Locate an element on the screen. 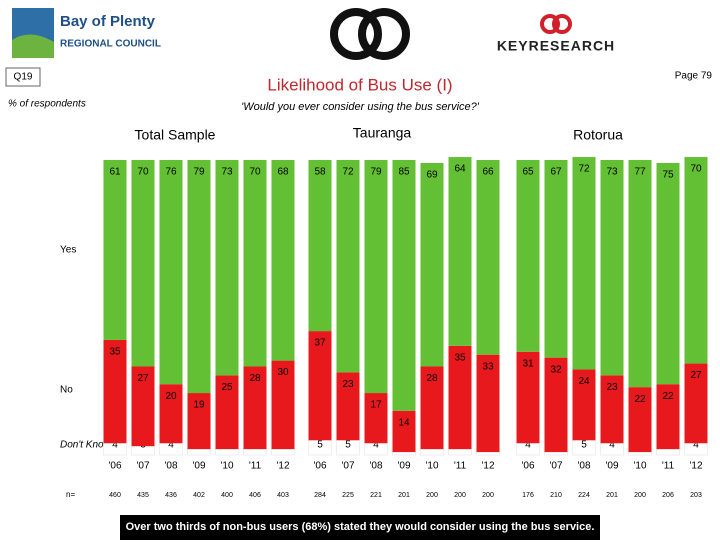  legend-label: No is located at coordinates (66, 390).